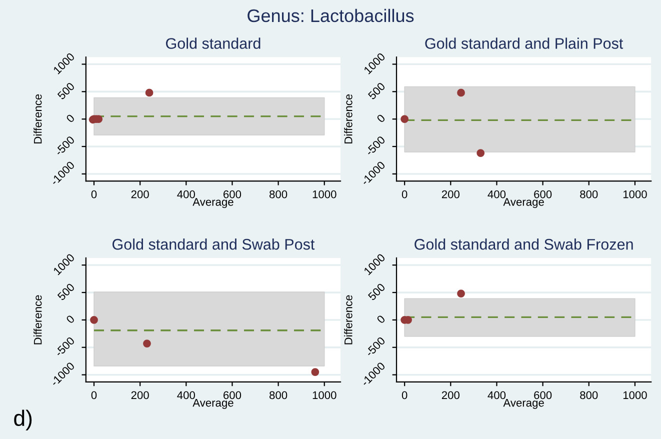 The height and width of the screenshot is (439, 661). I want to click on chart-title: Gold standard and Swab Frozen, so click(523, 244).